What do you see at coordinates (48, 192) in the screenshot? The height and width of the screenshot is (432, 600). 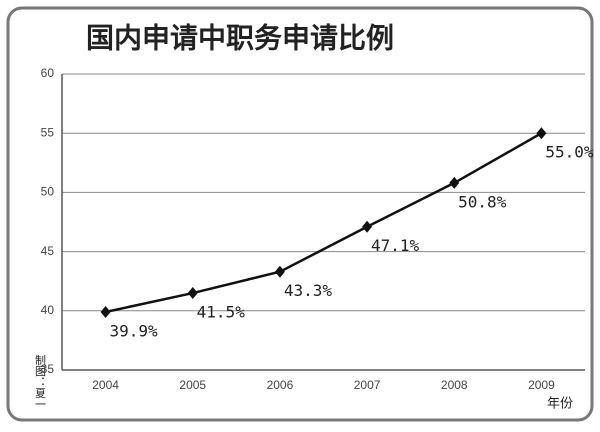 I see `y-tick-label: 50` at bounding box center [48, 192].